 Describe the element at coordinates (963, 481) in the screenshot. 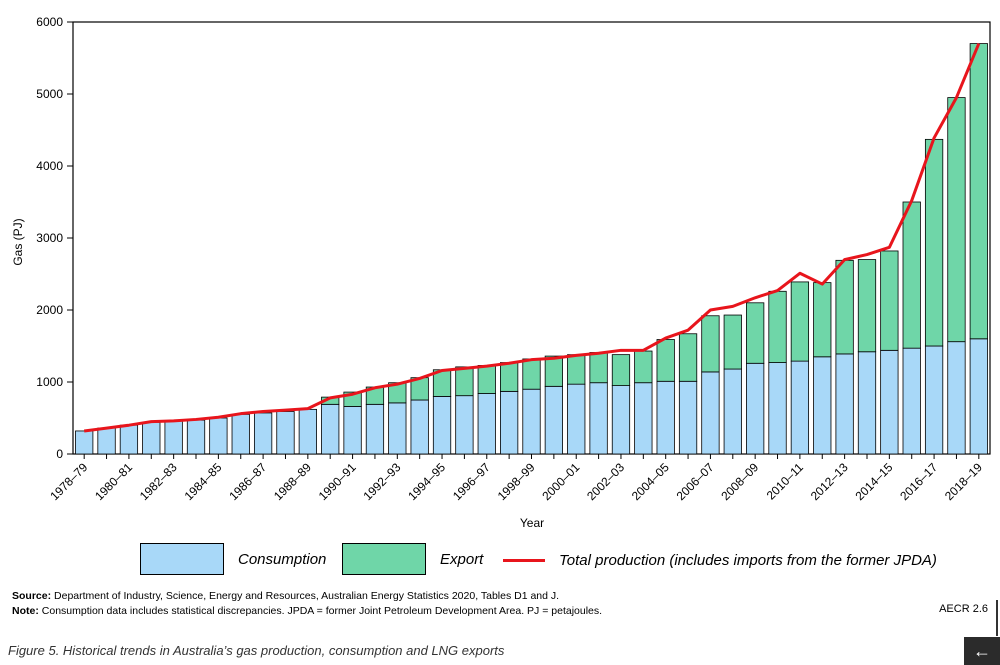

I see `x-tick-label: 2018–19` at that location.